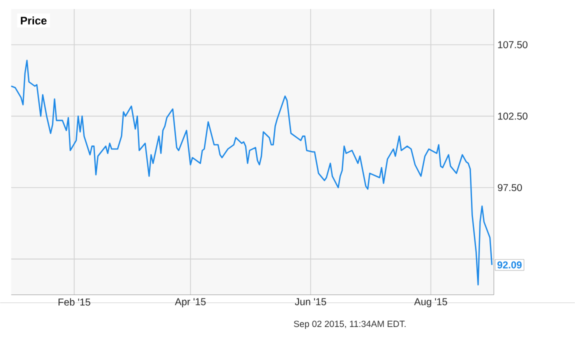 The width and height of the screenshot is (575, 358). I want to click on x-tick-label: Jun '15, so click(310, 302).